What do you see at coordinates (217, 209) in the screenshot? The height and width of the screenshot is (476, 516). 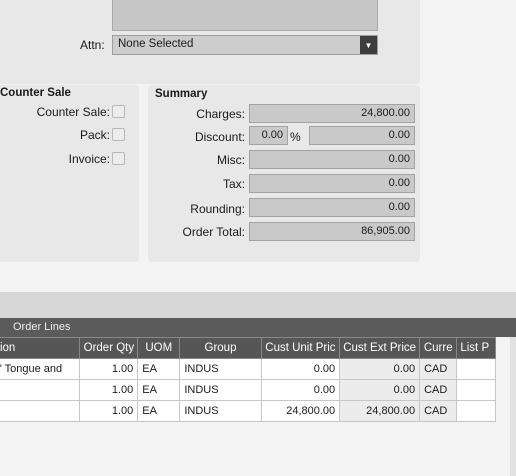 I see `rounding-label: Rounding:` at bounding box center [217, 209].